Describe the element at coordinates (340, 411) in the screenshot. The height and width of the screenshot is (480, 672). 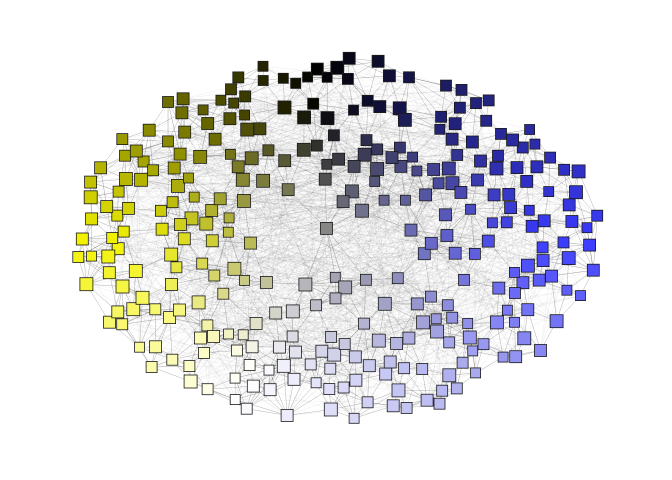
I see `graph-edge` at that location.